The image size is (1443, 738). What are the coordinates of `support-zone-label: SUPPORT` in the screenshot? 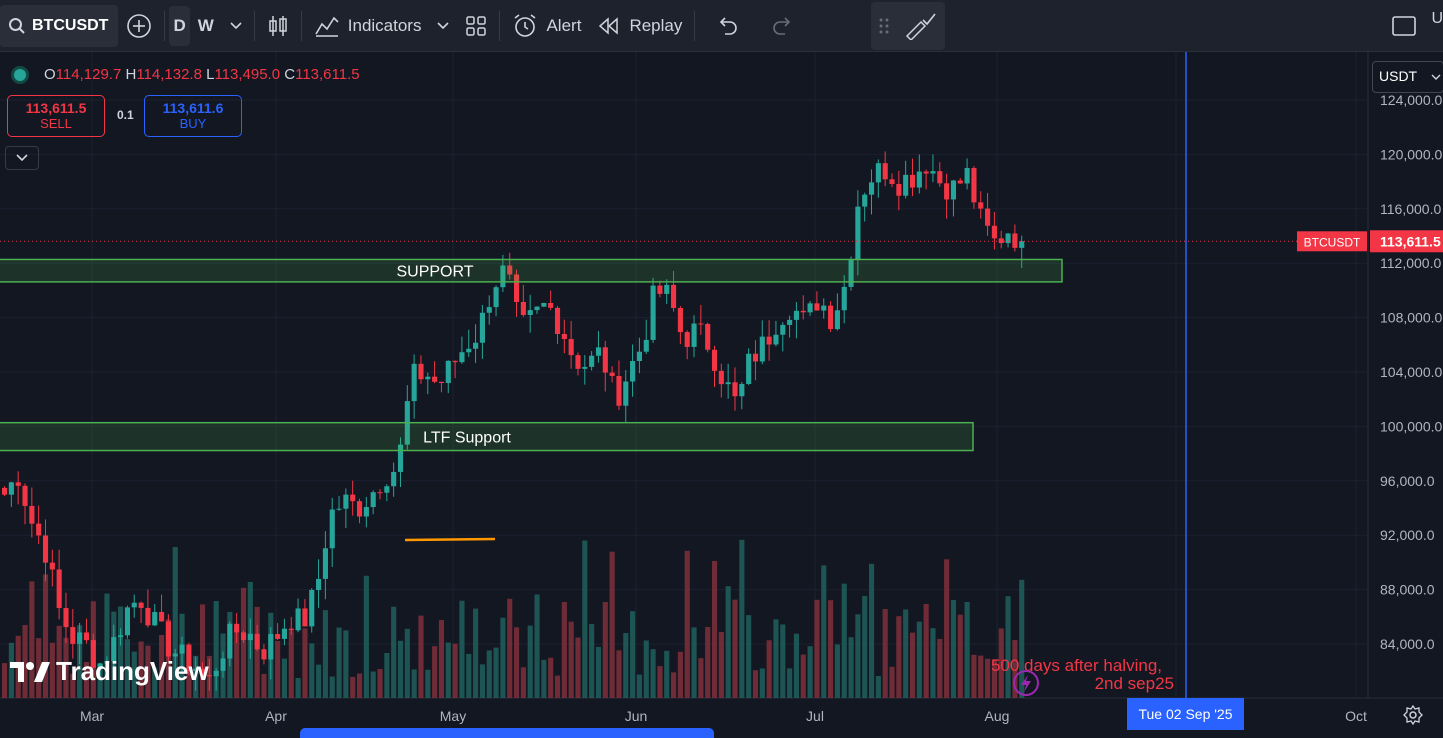 It's located at (434, 272).